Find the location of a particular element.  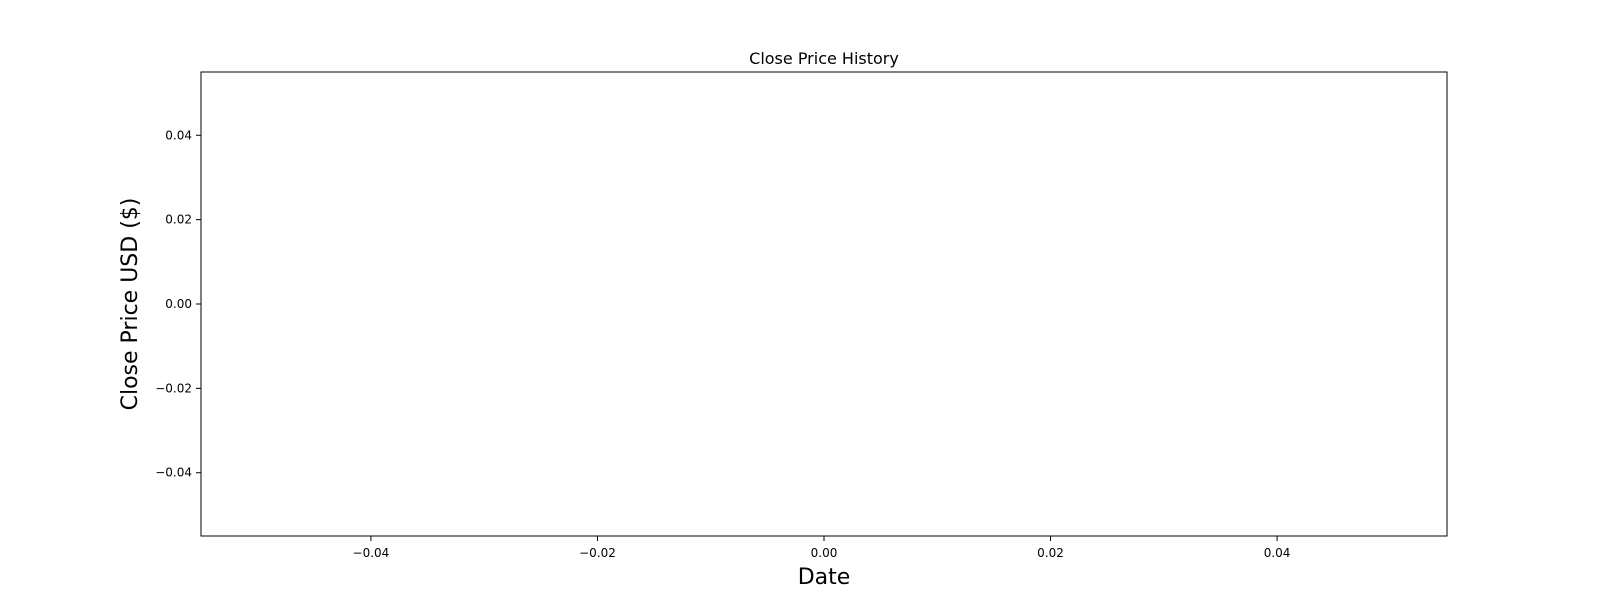

y-tick-label: 0.02 is located at coordinates (178, 220).